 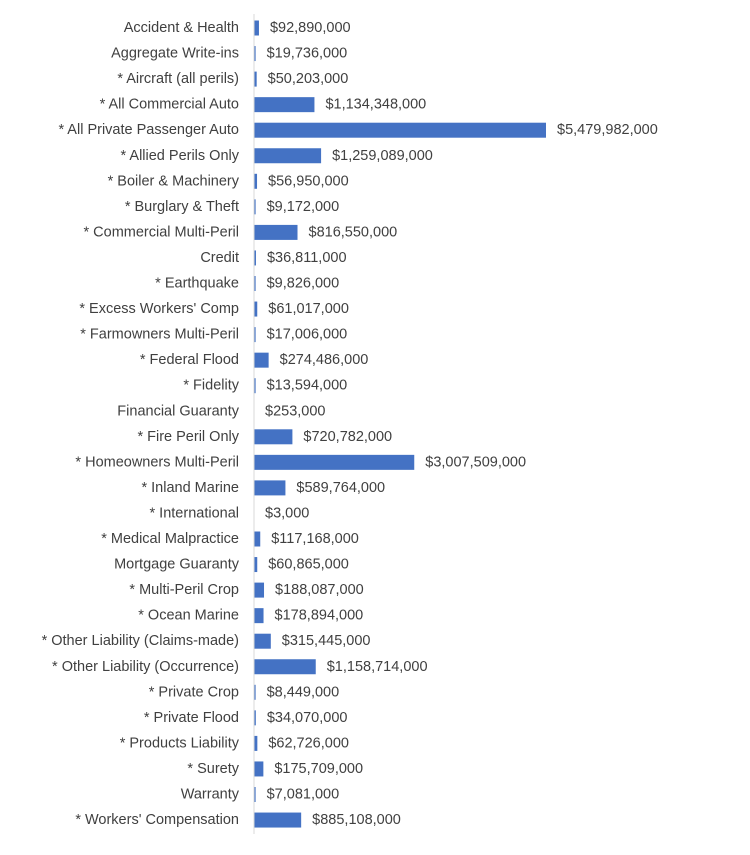 I want to click on value-label: $3,000, so click(x=287, y=513).